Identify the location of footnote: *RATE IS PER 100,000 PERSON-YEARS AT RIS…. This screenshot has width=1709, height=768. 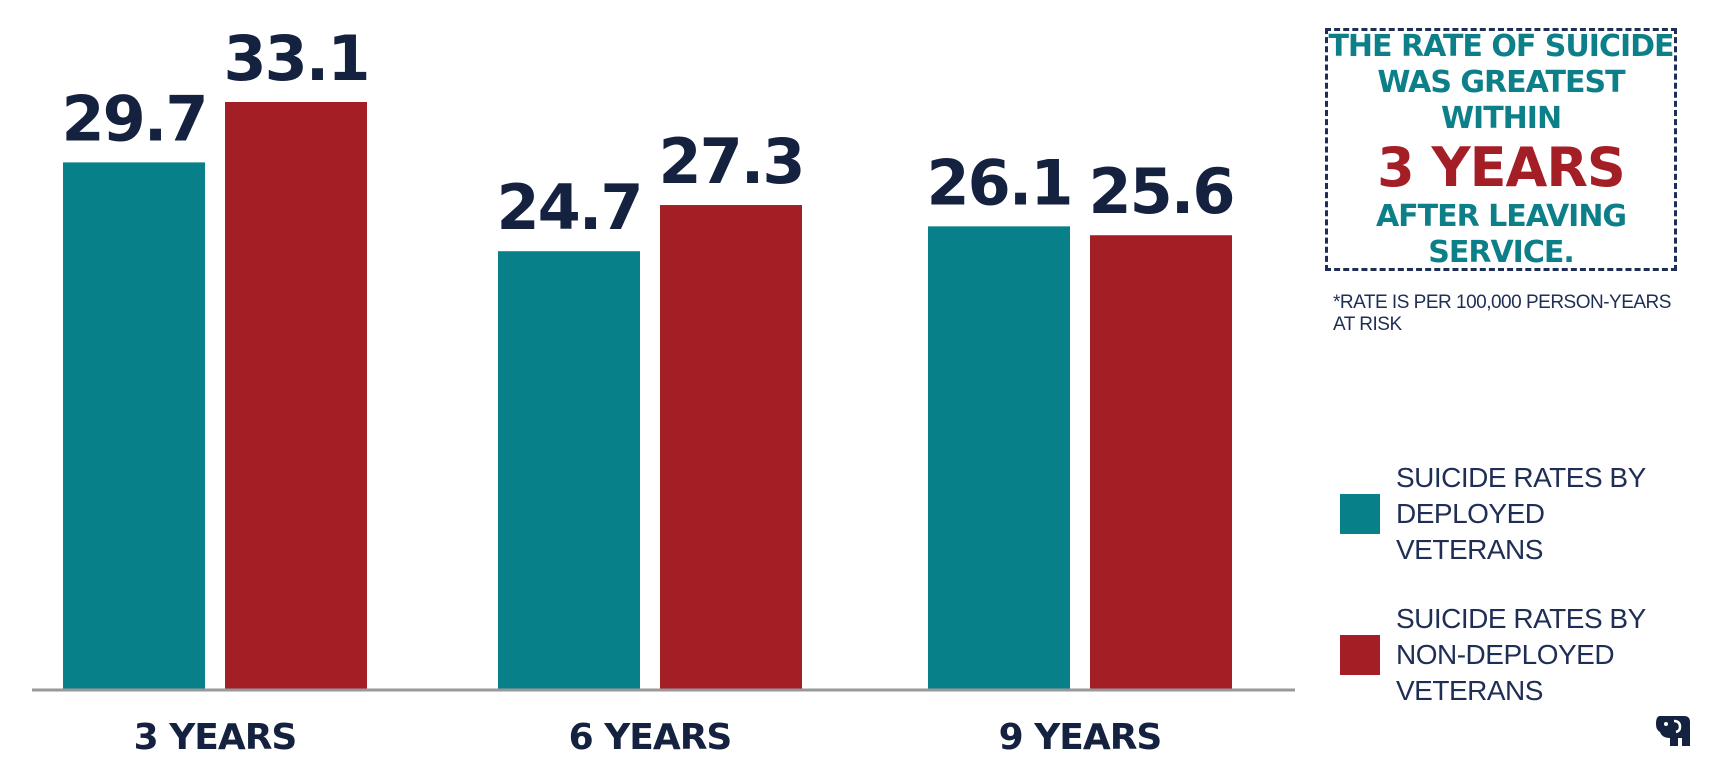
(1502, 313).